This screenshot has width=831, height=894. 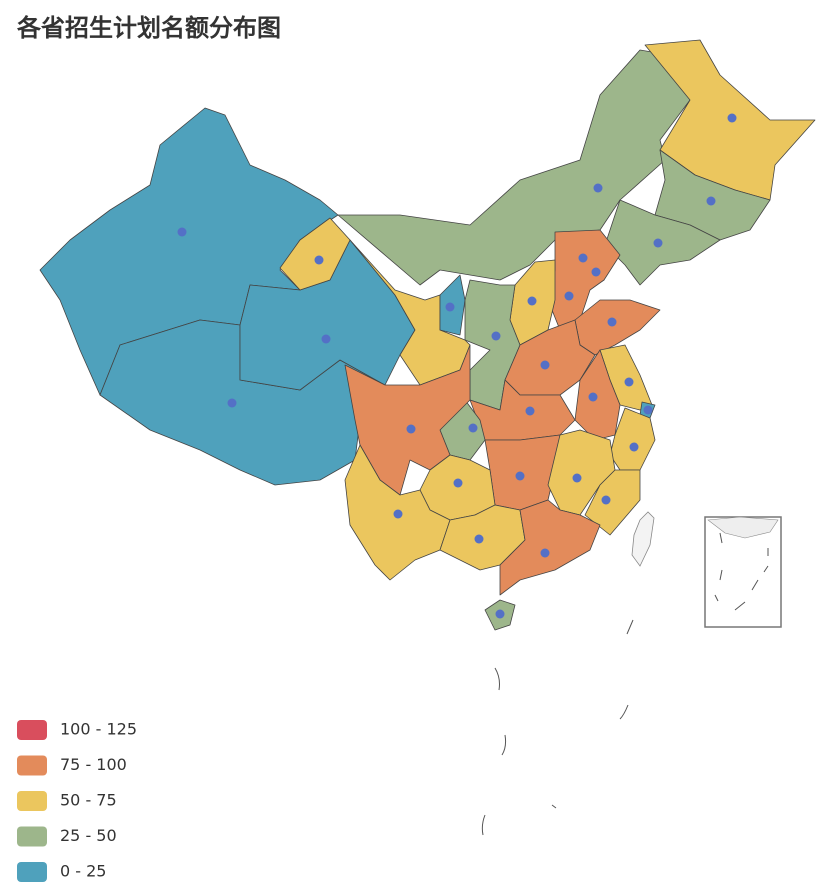 I want to click on legend-label: 75 - 100, so click(x=93, y=764).